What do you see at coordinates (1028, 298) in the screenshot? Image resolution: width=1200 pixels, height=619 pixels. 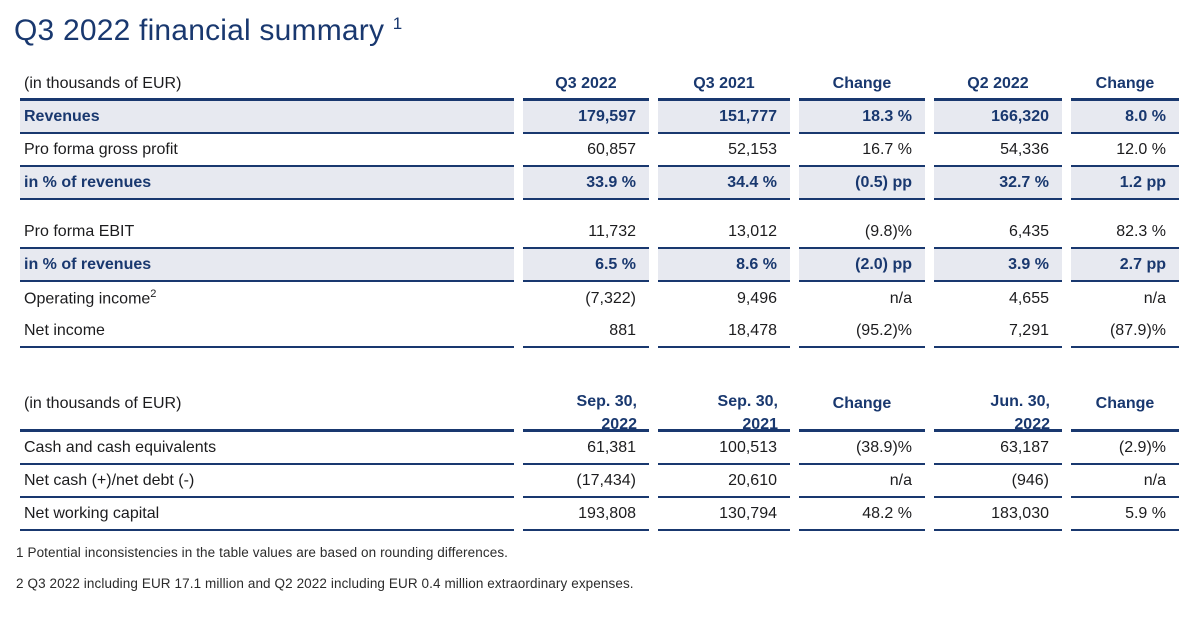 I see `cell-value: 4,655` at bounding box center [1028, 298].